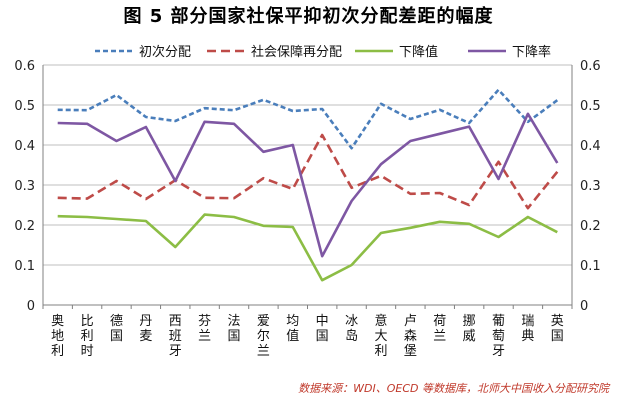 This screenshot has height=400, width=617. I want to click on y-tick-label-right: 0.1, so click(590, 266).